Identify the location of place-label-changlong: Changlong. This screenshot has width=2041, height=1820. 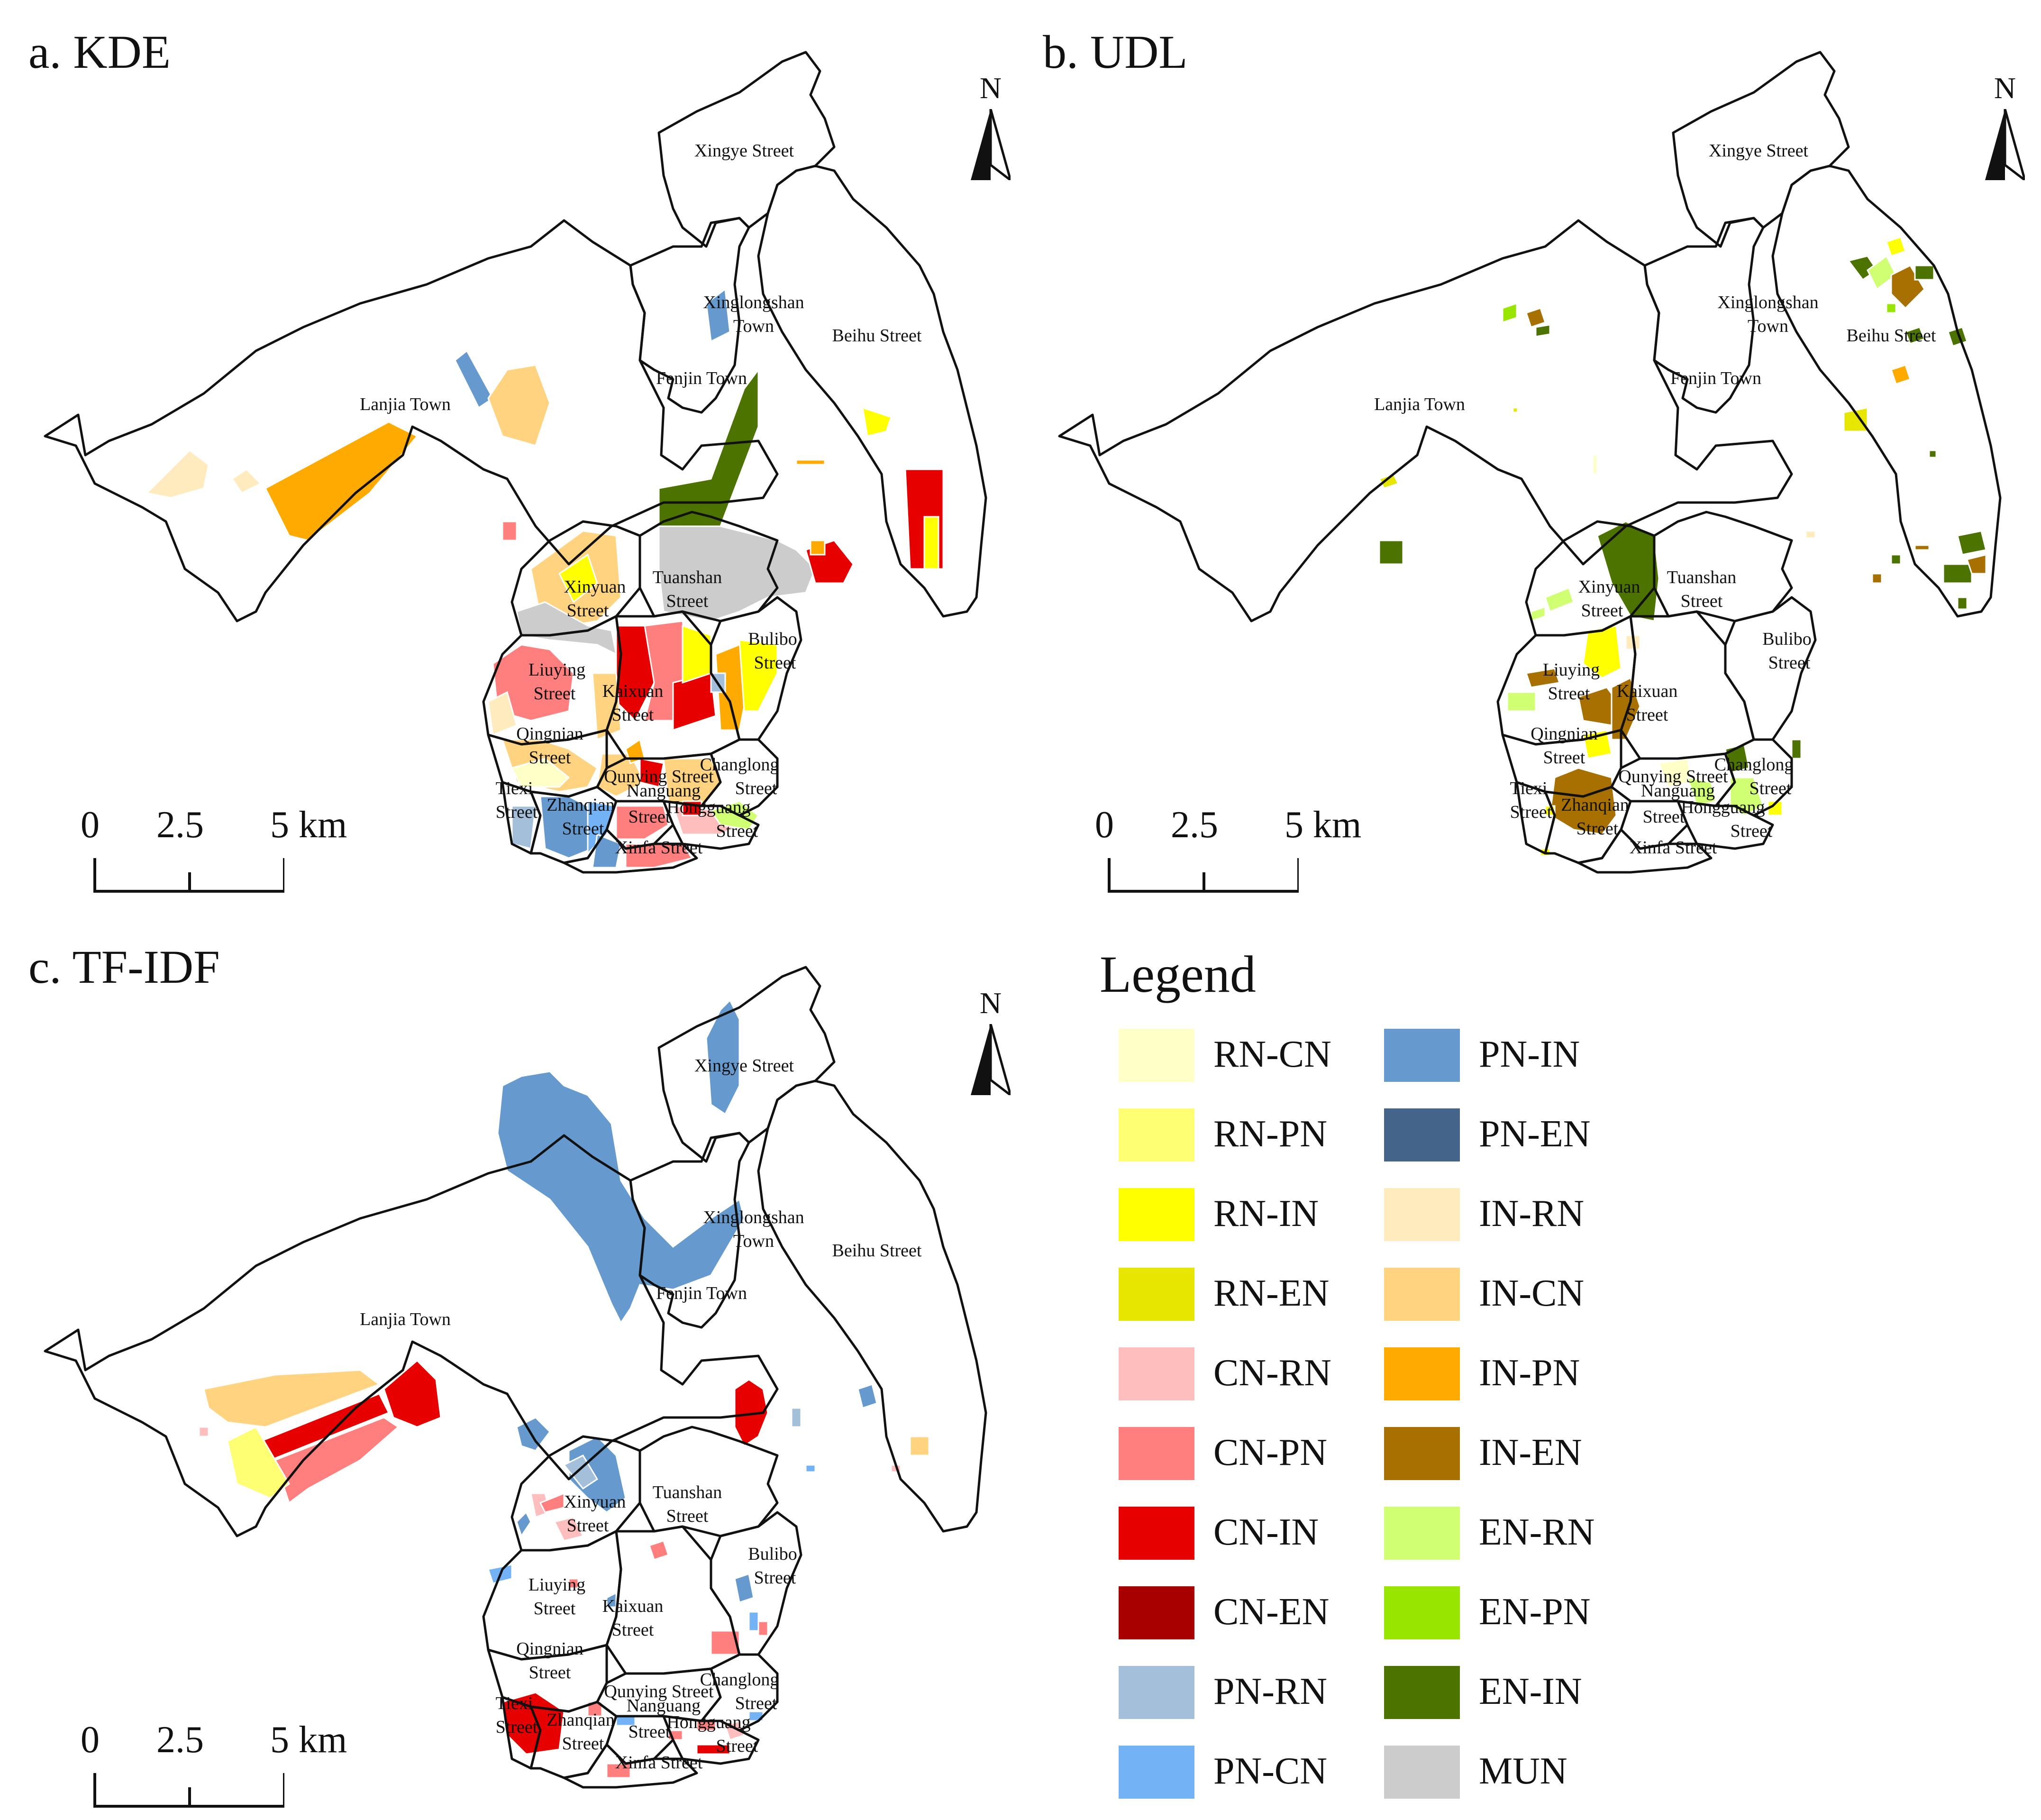
(1754, 765).